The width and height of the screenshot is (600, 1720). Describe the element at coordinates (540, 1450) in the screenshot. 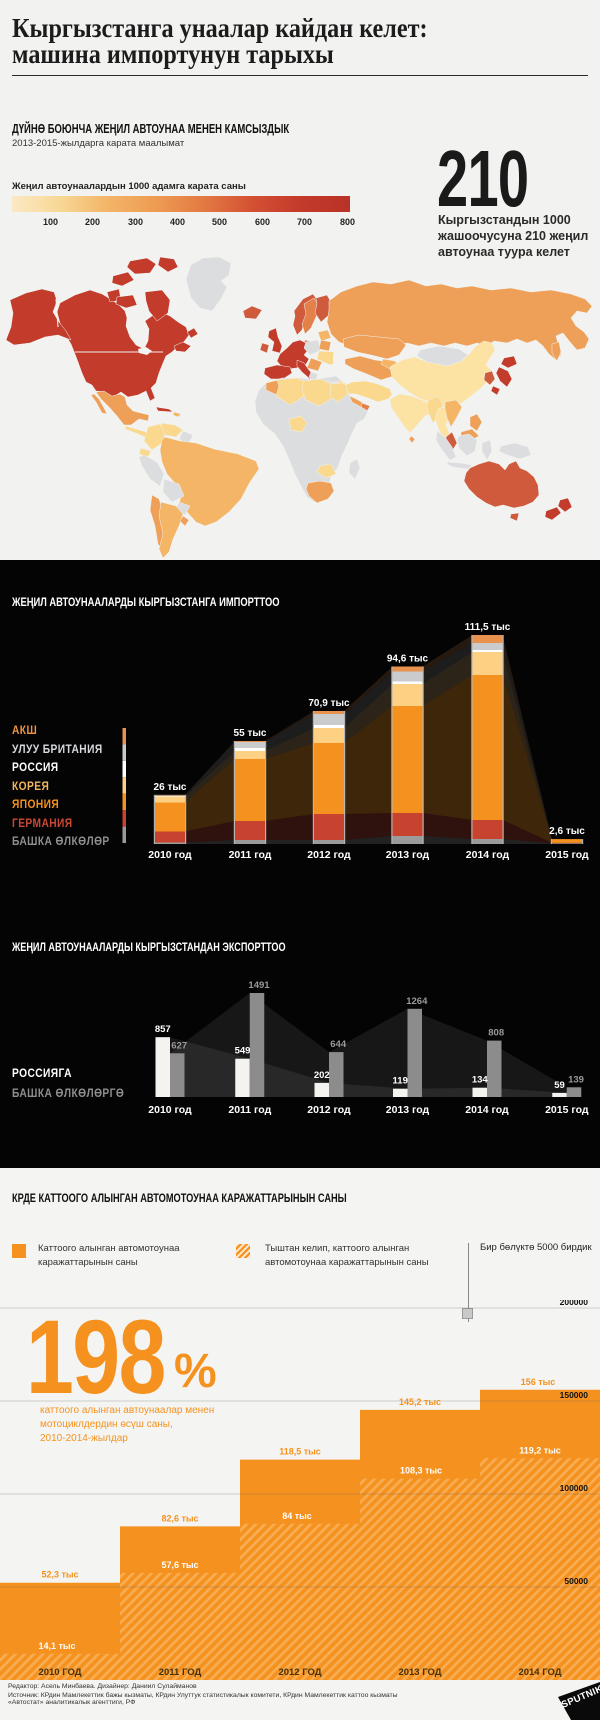

I see `svg-text: 119,2 тыс` at that location.